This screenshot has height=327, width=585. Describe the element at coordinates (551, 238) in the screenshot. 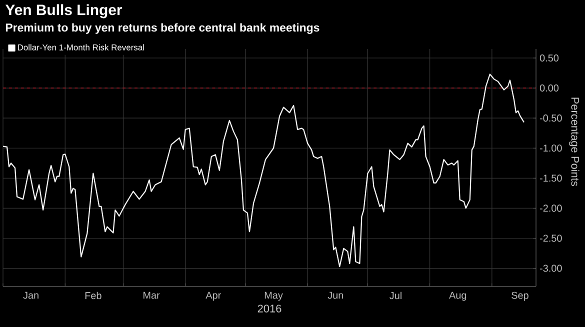

I see `y-tick-label: -2.50` at that location.